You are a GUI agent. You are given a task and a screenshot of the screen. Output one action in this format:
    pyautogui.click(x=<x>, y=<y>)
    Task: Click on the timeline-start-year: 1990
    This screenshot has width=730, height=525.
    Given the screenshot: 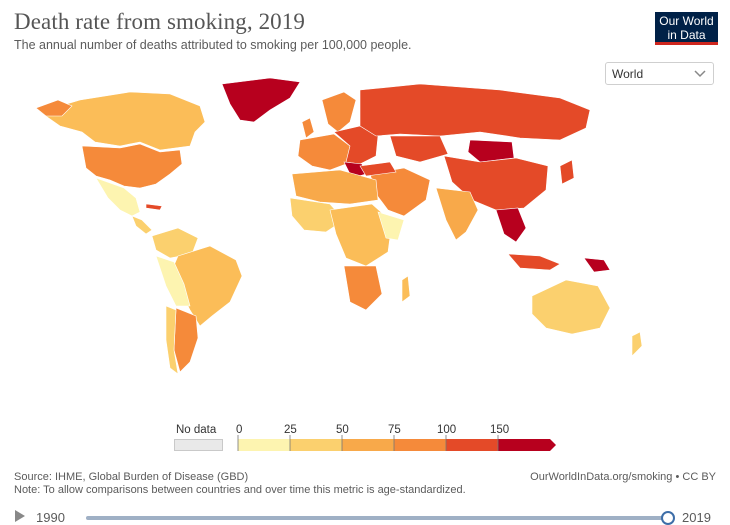 What is the action you would take?
    pyautogui.click(x=50, y=517)
    